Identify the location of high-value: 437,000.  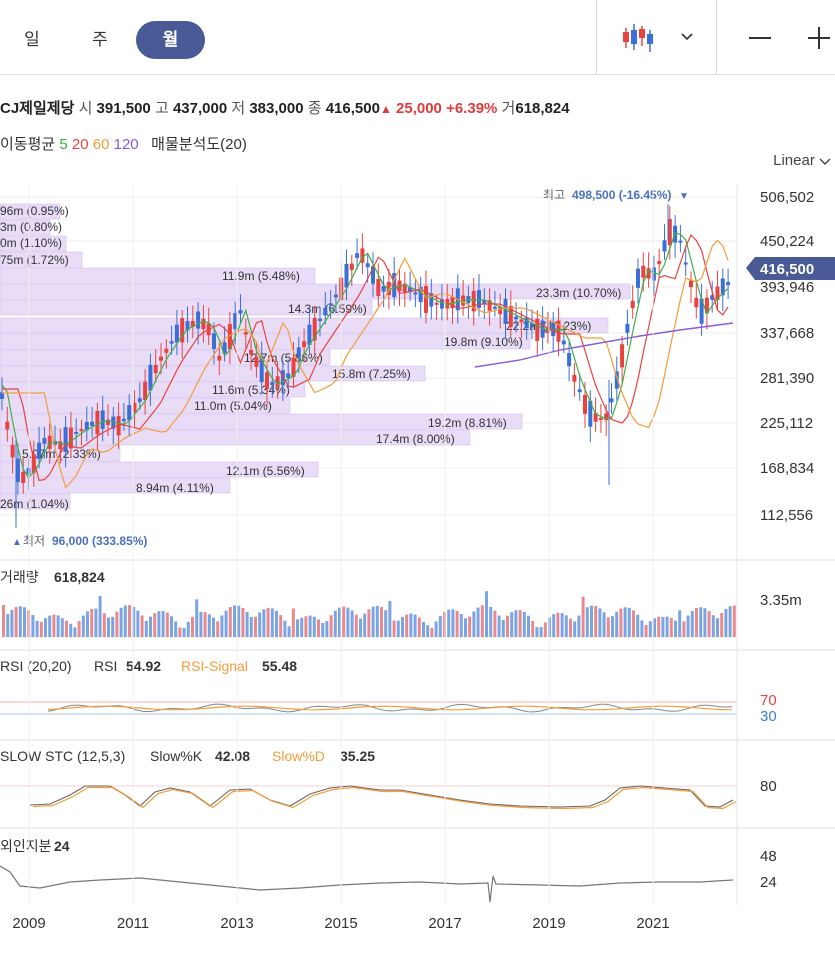
(200, 108).